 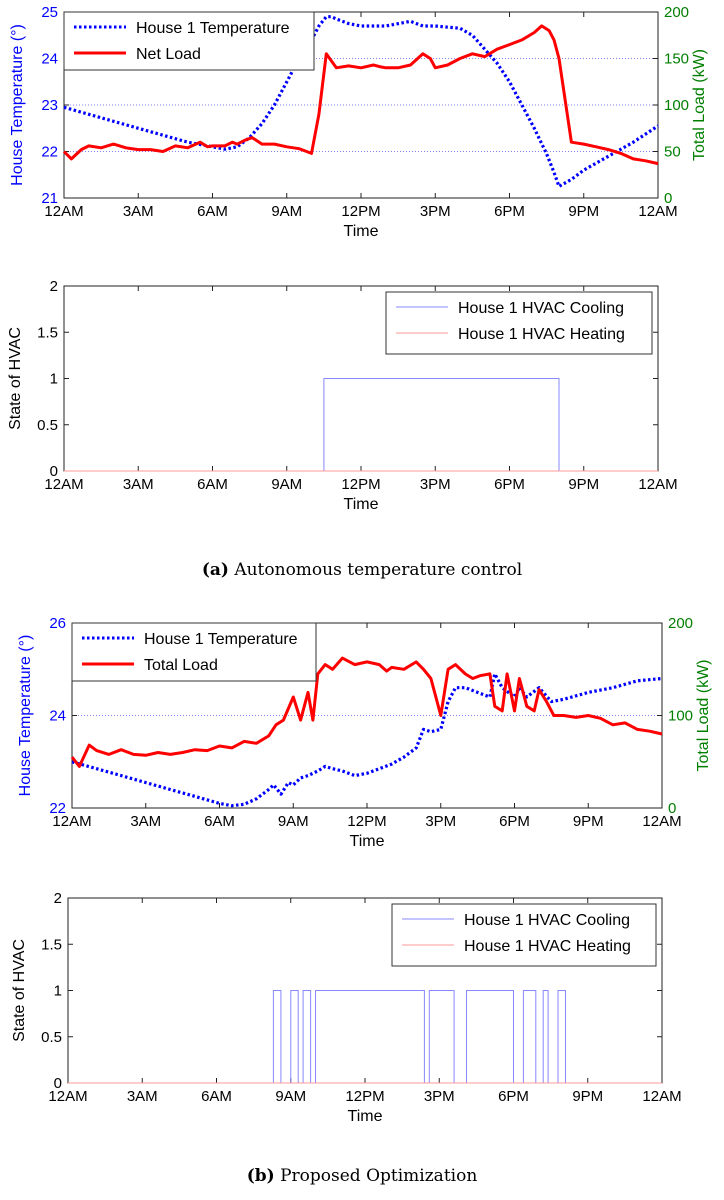 I want to click on y2-tick-label: 50, so click(x=672, y=152).